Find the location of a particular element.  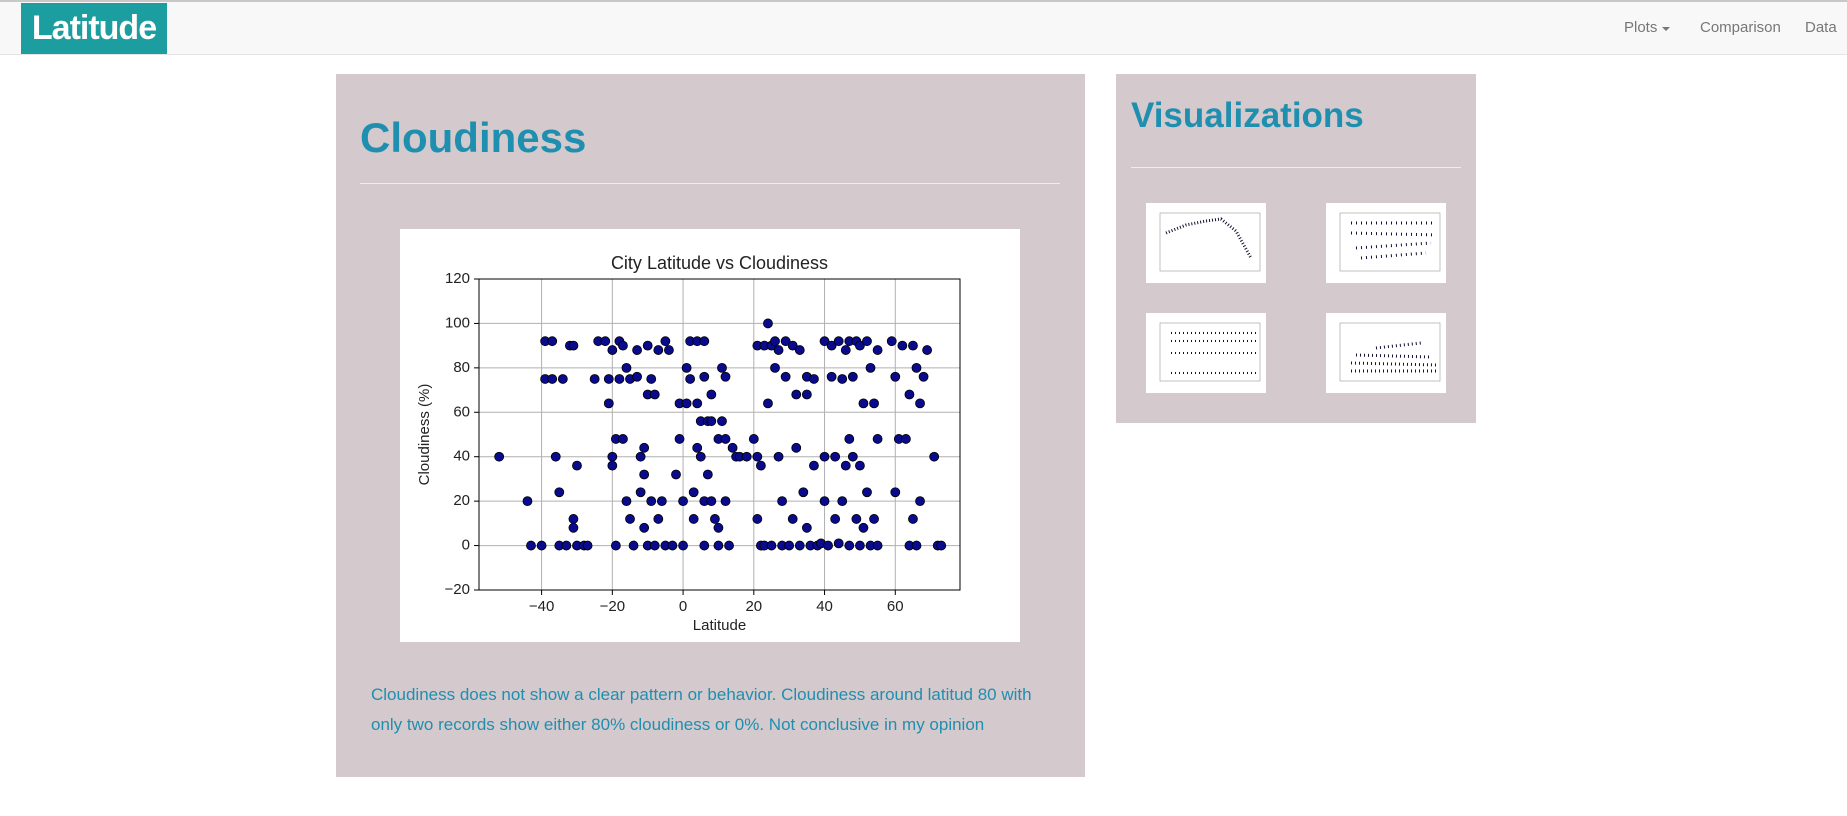

y-tick-label: 100 is located at coordinates (457, 322).